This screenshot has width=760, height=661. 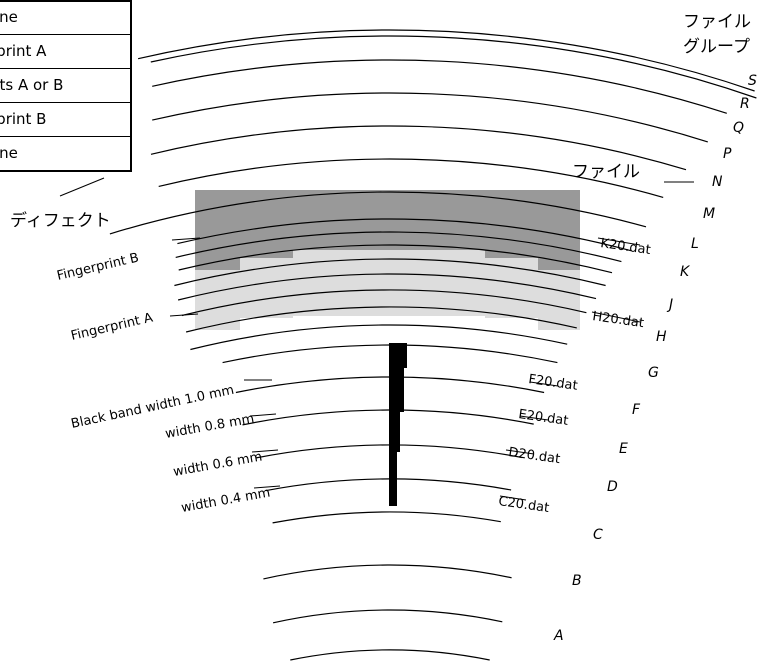 I want to click on group-letter-d: D, so click(x=612, y=487).